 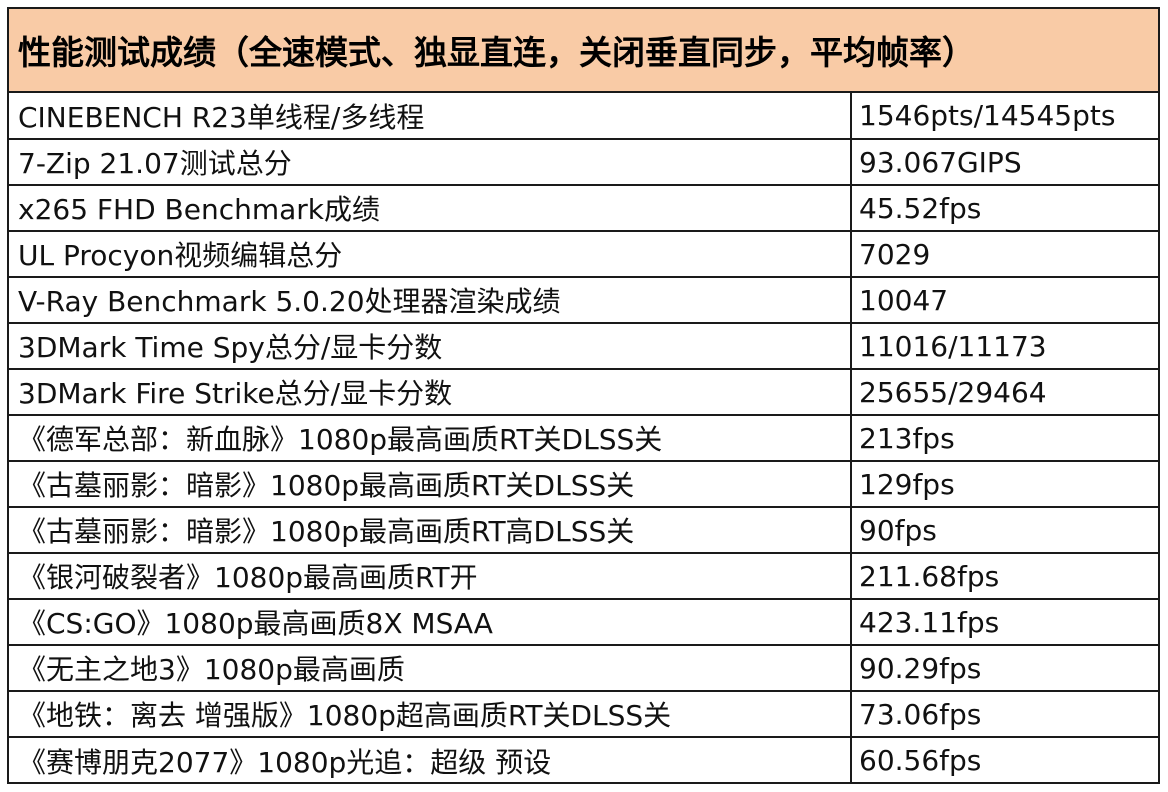 I want to click on test-name-cell: 《古墓丽影：暗影》1080p最高画质RT关DLSS关, so click(x=430, y=484).